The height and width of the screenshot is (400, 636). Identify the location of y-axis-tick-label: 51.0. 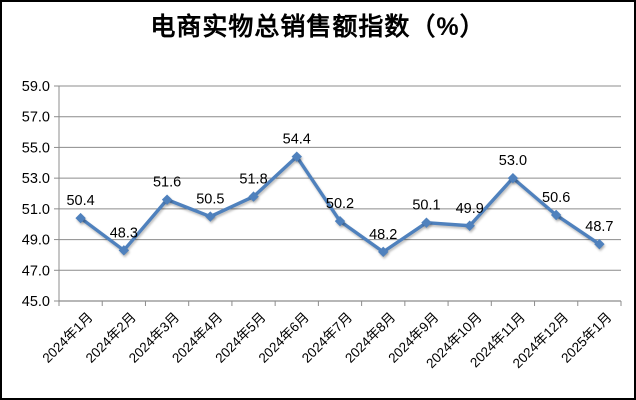
(36, 210).